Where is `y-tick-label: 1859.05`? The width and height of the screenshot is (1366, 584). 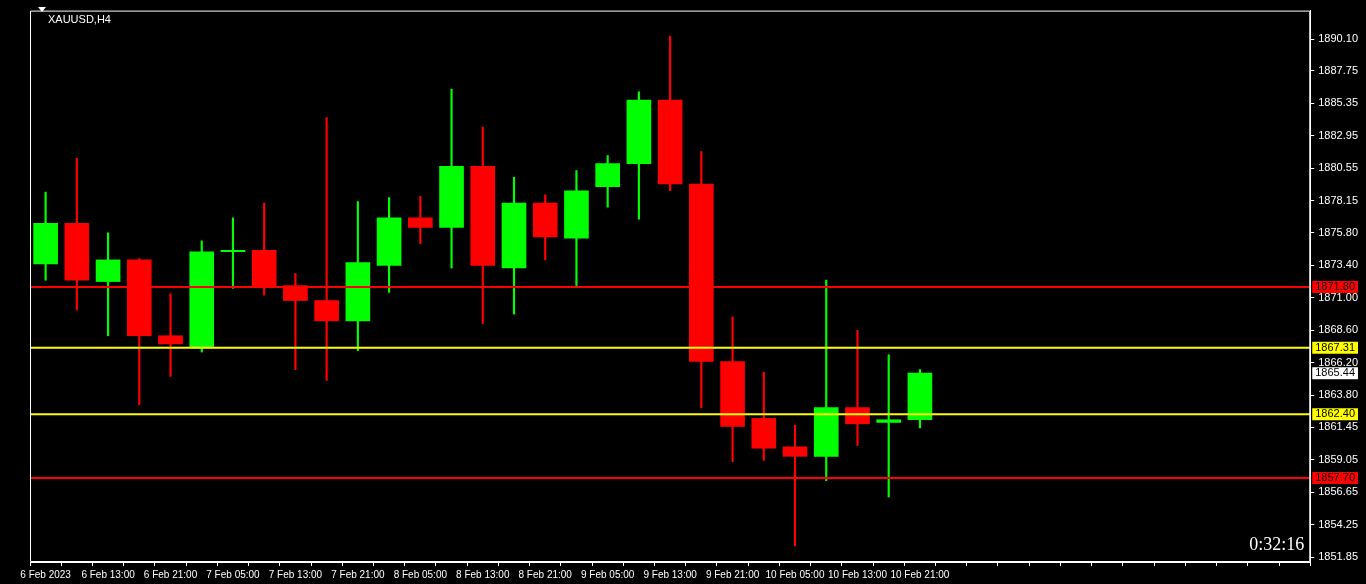
y-tick-label: 1859.05 is located at coordinates (1338, 458).